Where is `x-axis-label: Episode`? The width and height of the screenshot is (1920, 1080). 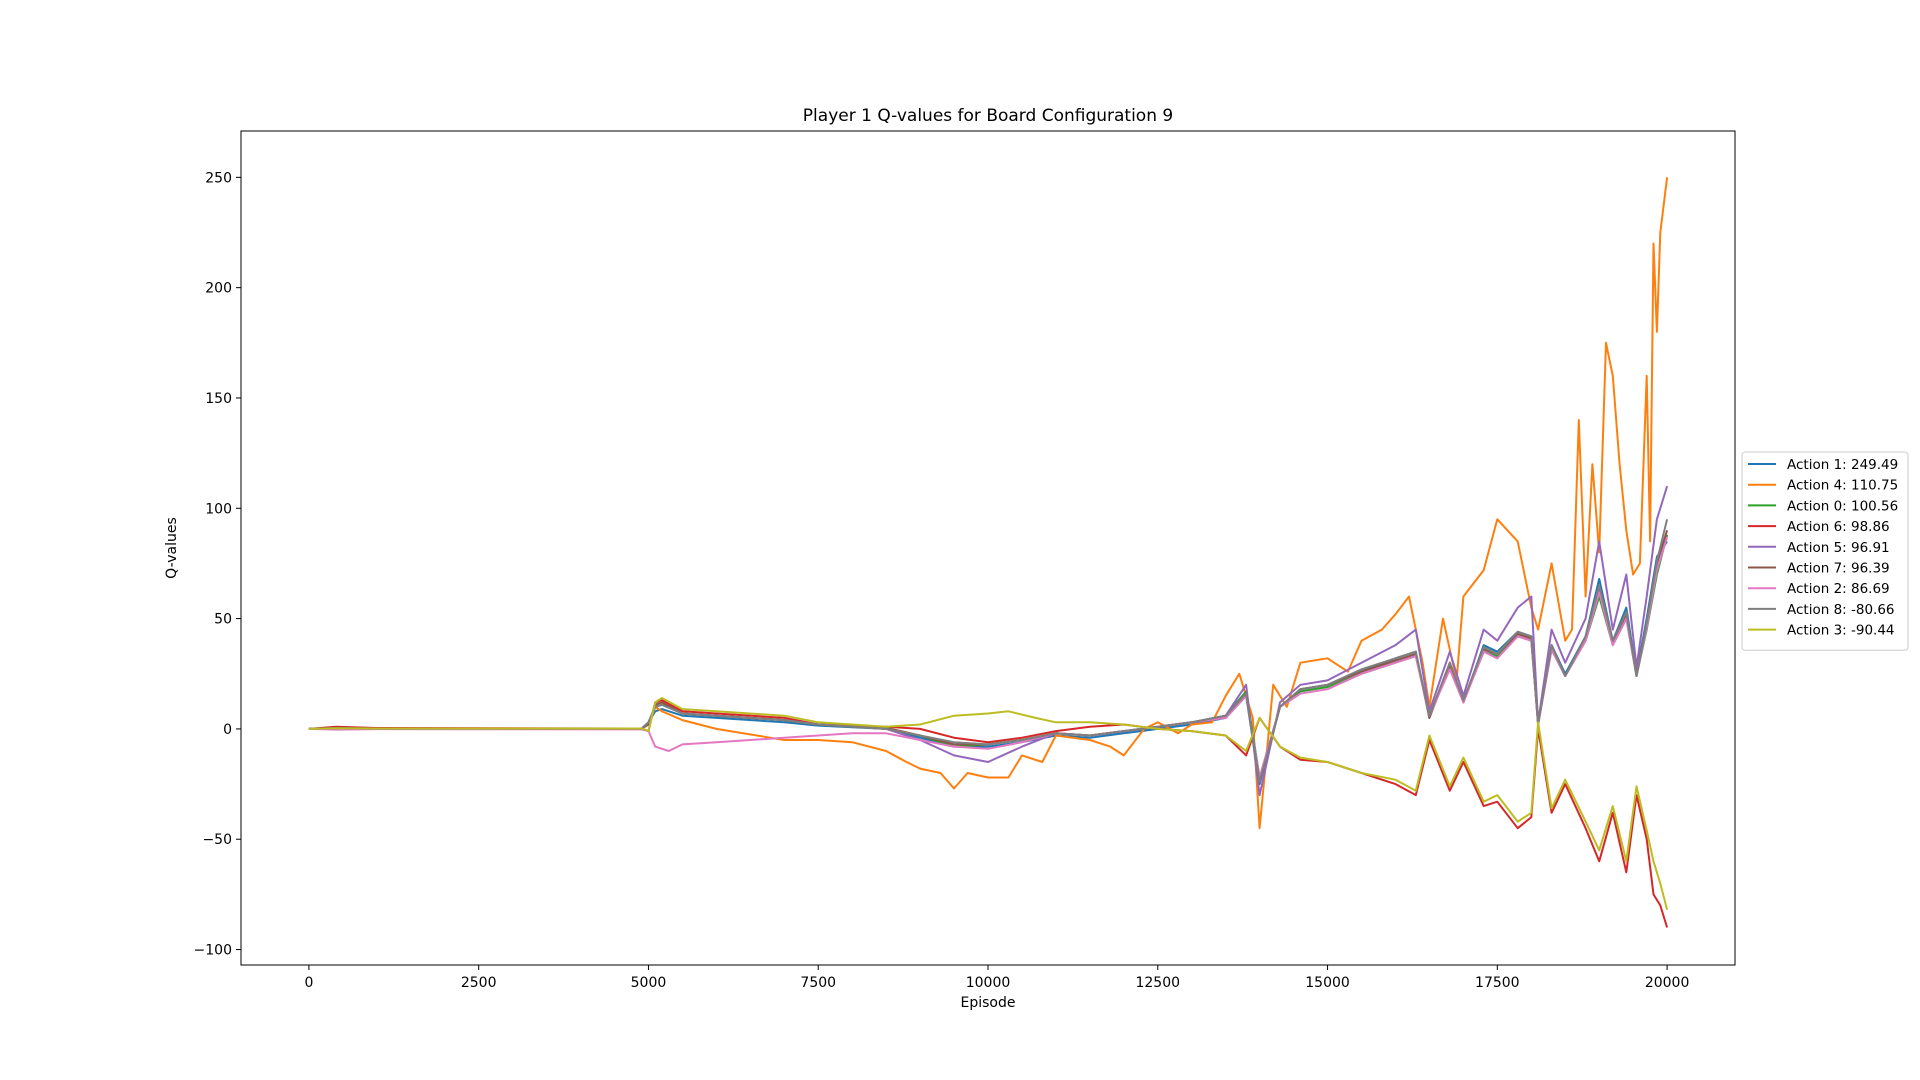
x-axis-label: Episode is located at coordinates (988, 1003).